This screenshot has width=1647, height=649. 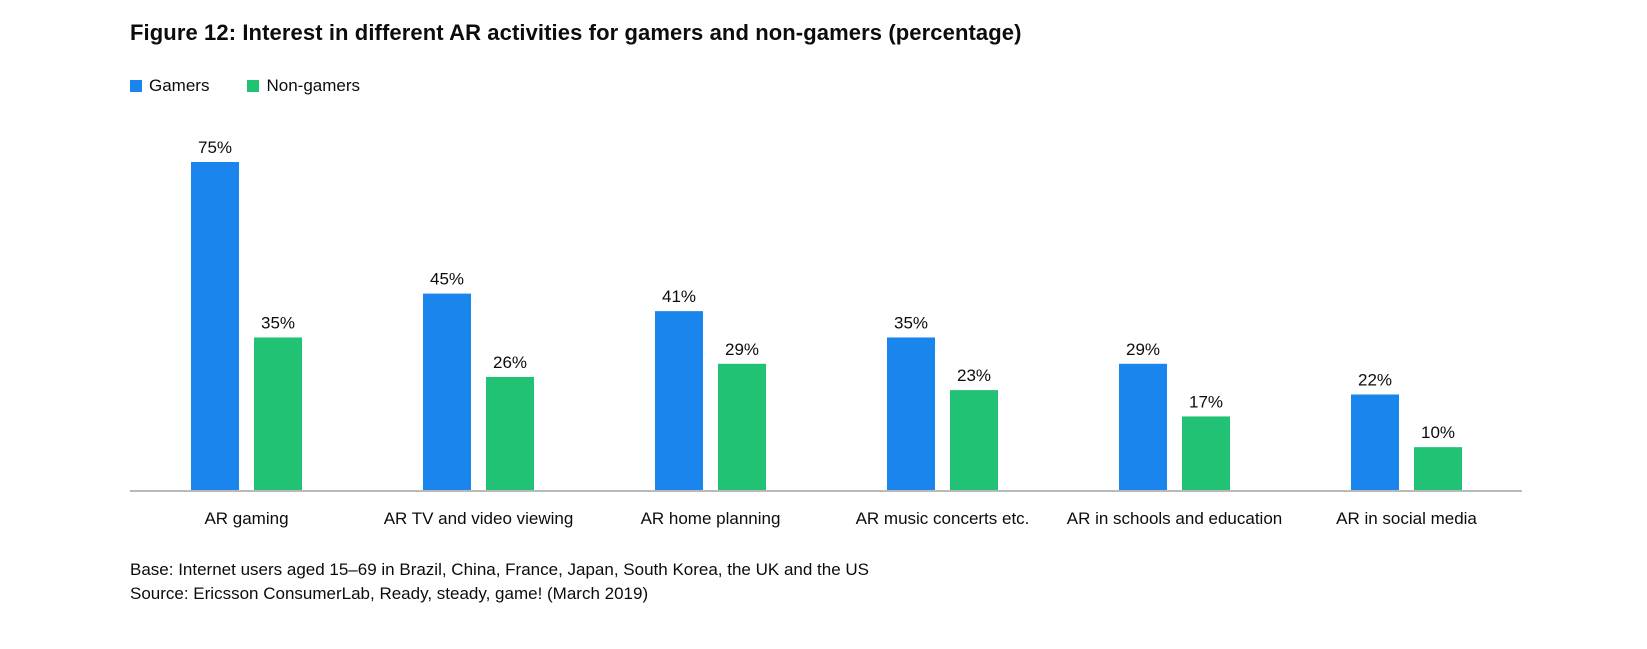 I want to click on bar-non-gamers-ar-in-social-media, so click(x=1438, y=469).